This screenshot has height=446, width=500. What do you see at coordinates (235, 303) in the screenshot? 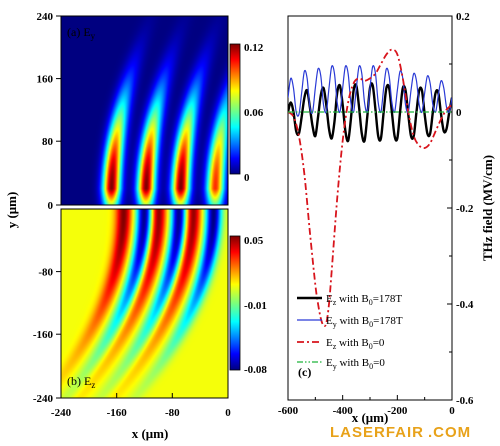
I see `colorbar-b` at bounding box center [235, 303].